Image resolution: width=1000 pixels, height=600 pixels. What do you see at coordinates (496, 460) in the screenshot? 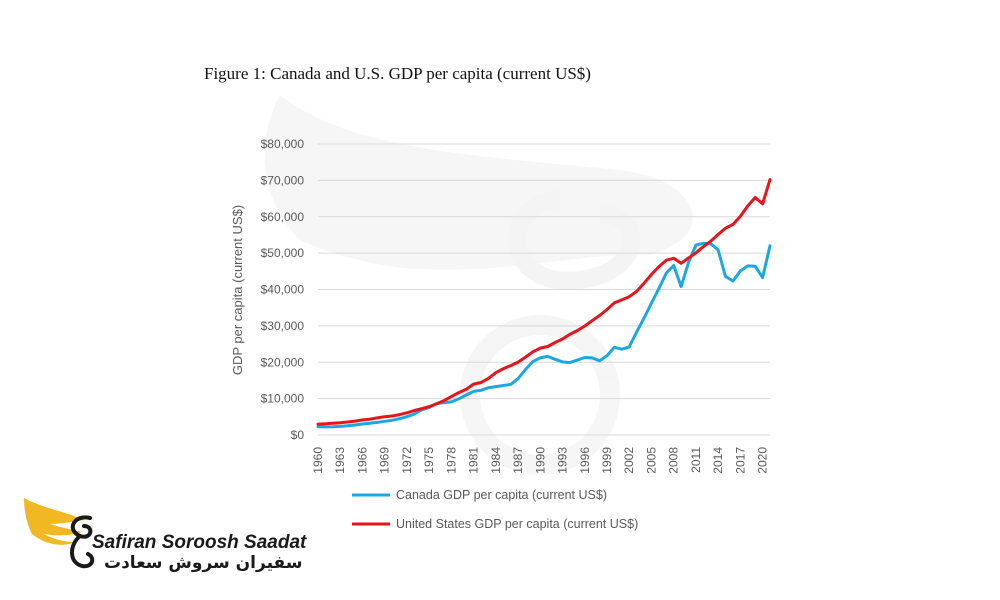
I see `x-tick-label: 1984` at bounding box center [496, 460].